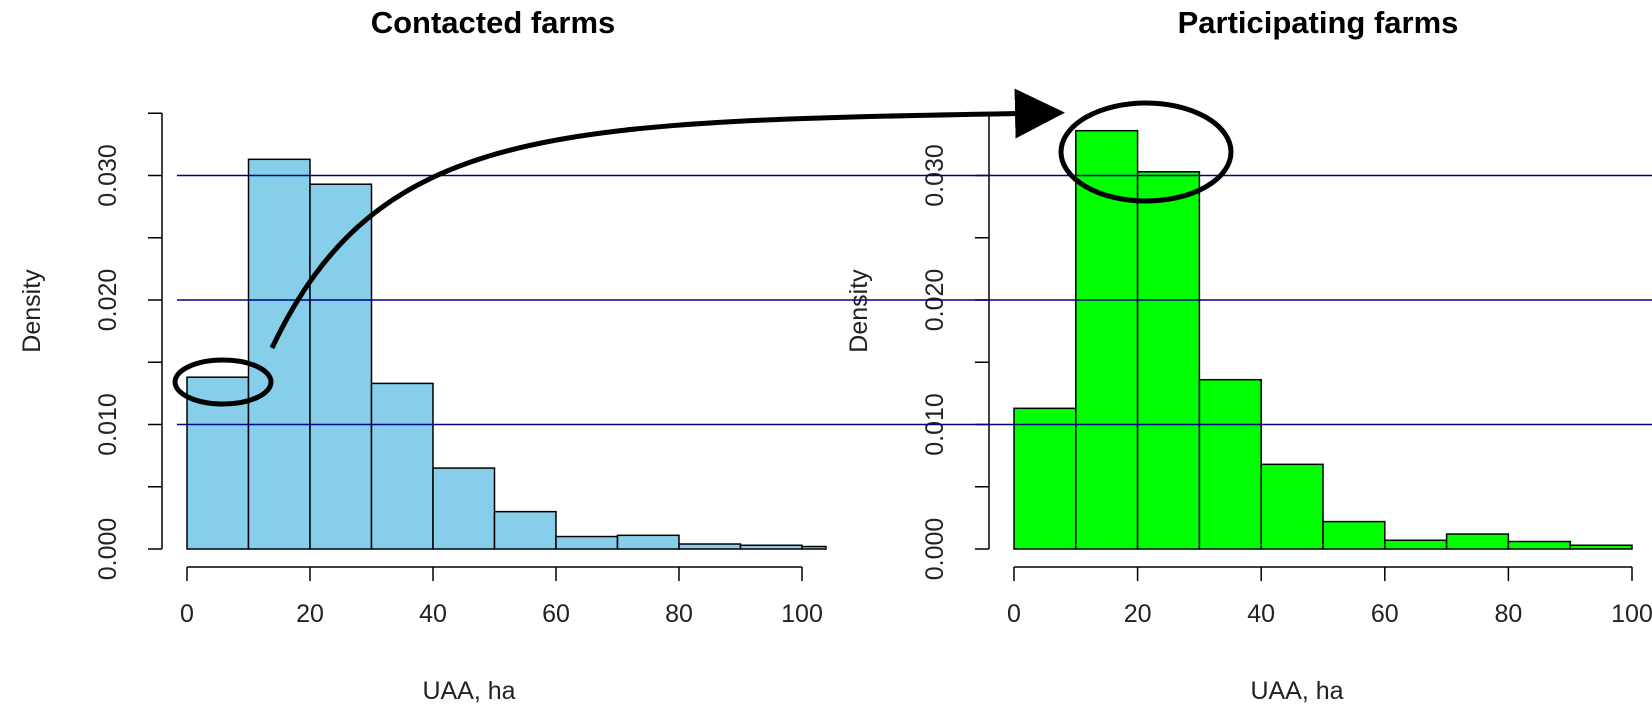 This screenshot has width=1652, height=707. I want to click on y-tick-label: 0.020, so click(108, 300).